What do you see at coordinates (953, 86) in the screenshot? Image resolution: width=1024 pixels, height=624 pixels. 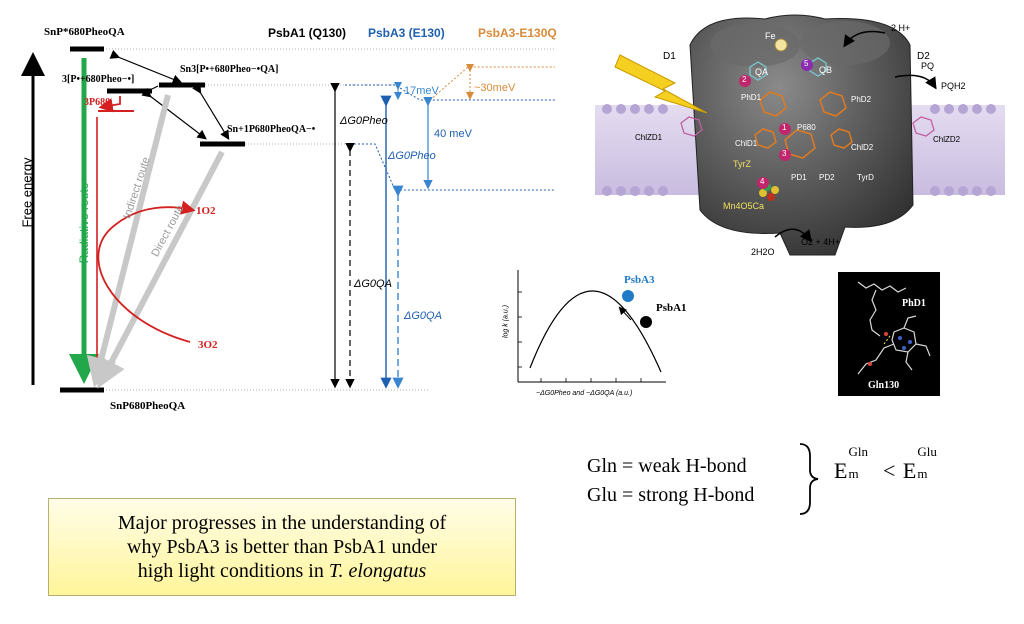 I see `psii-pqh2-label: PQH2` at bounding box center [953, 86].